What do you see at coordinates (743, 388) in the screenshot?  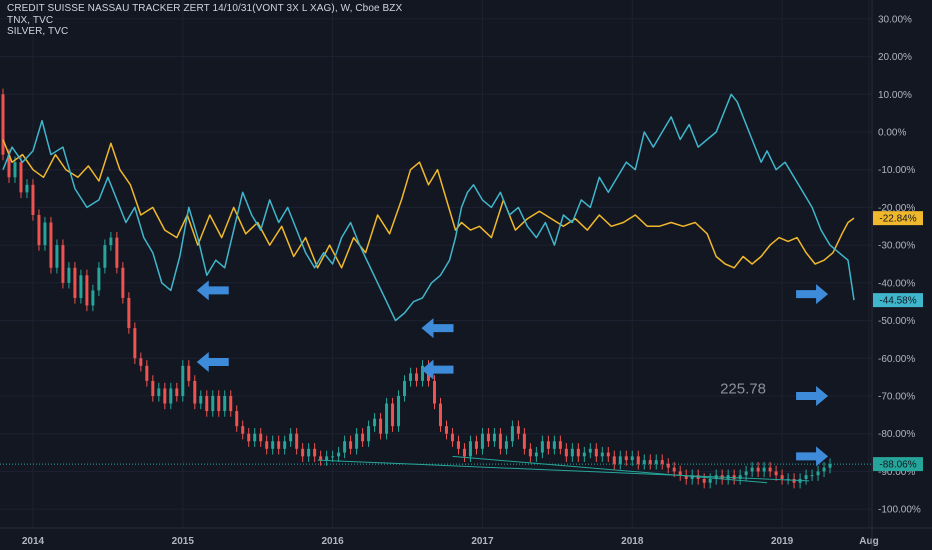 I see `price-annotation-text: 225.78` at bounding box center [743, 388].